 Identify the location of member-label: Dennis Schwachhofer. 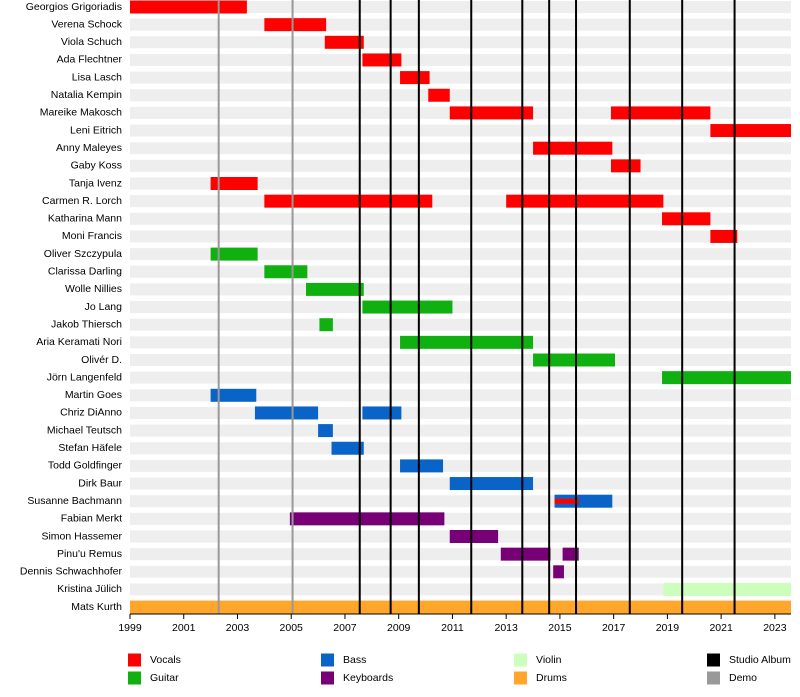
(71, 572).